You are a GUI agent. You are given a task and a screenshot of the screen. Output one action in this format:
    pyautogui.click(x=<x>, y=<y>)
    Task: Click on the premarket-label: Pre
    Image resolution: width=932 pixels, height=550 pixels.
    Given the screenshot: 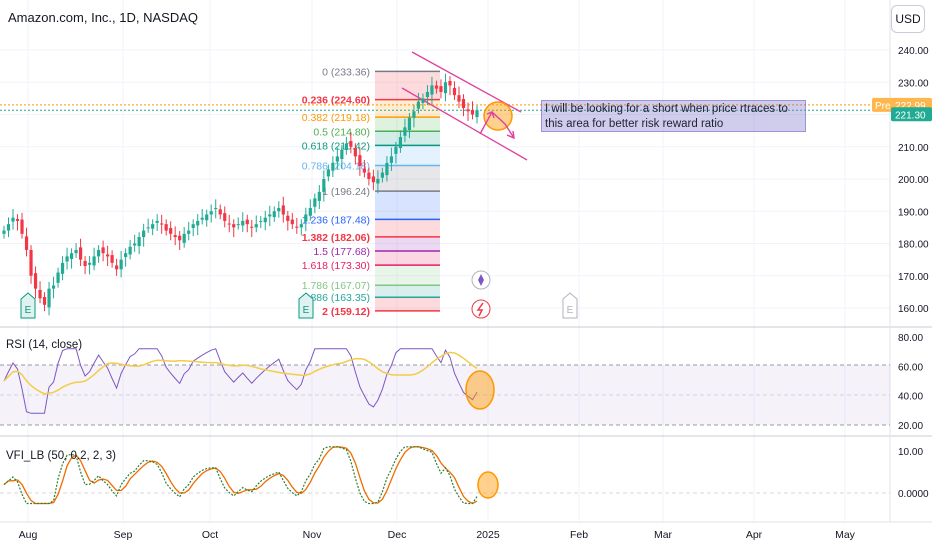 What is the action you would take?
    pyautogui.click(x=883, y=106)
    